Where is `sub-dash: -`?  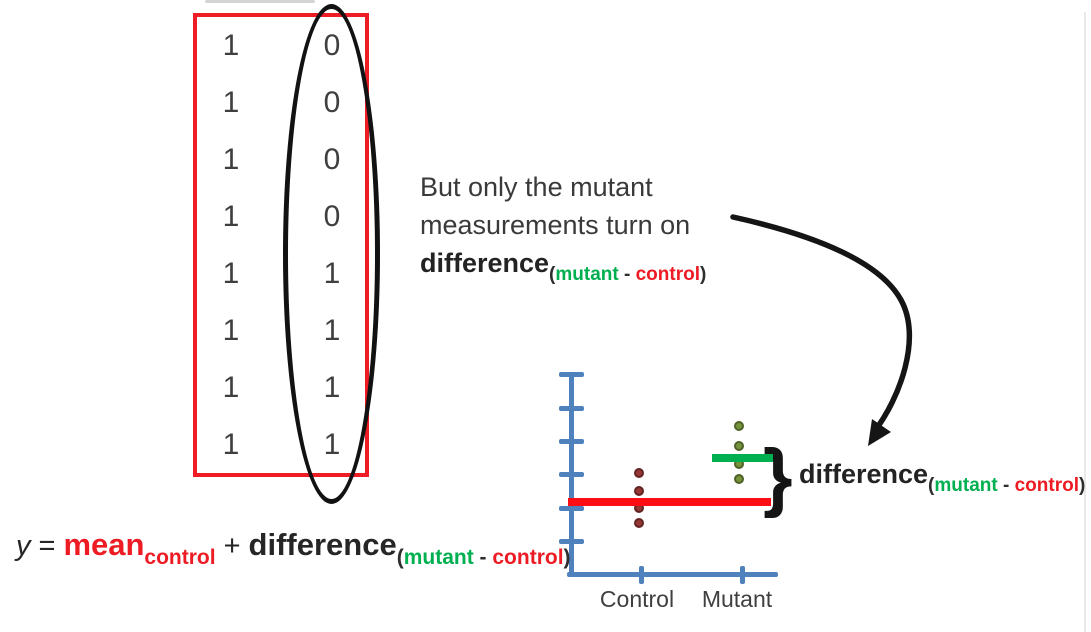 sub-dash: - is located at coordinates (627, 274).